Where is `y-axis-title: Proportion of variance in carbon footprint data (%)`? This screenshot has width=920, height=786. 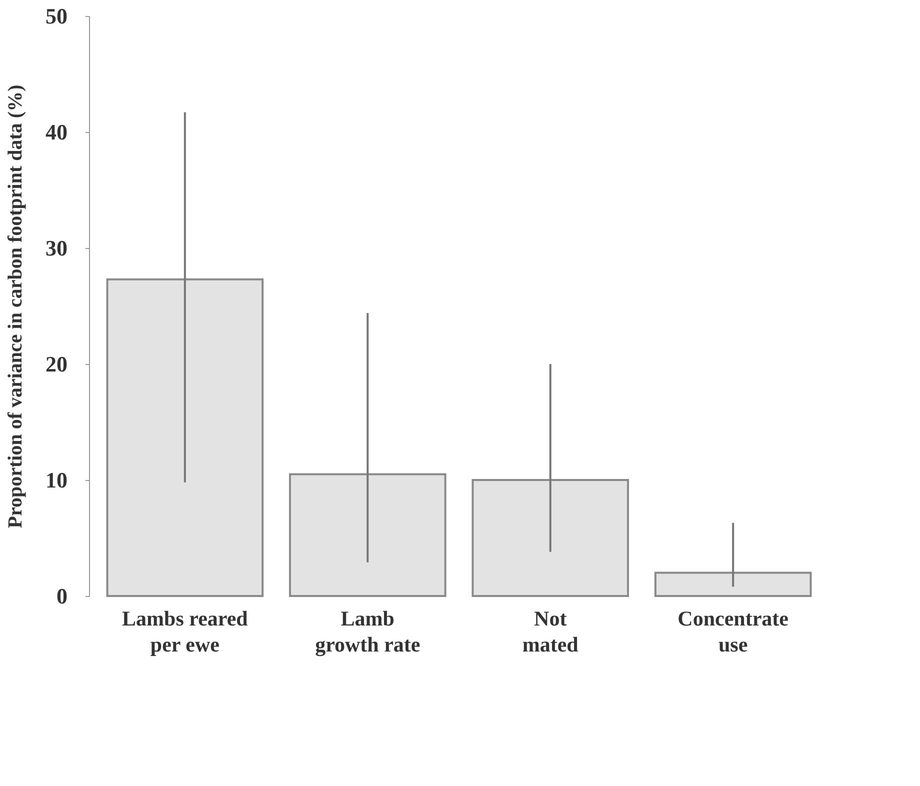
y-axis-title: Proportion of variance in carbon footprint data (%) is located at coordinates (15, 306).